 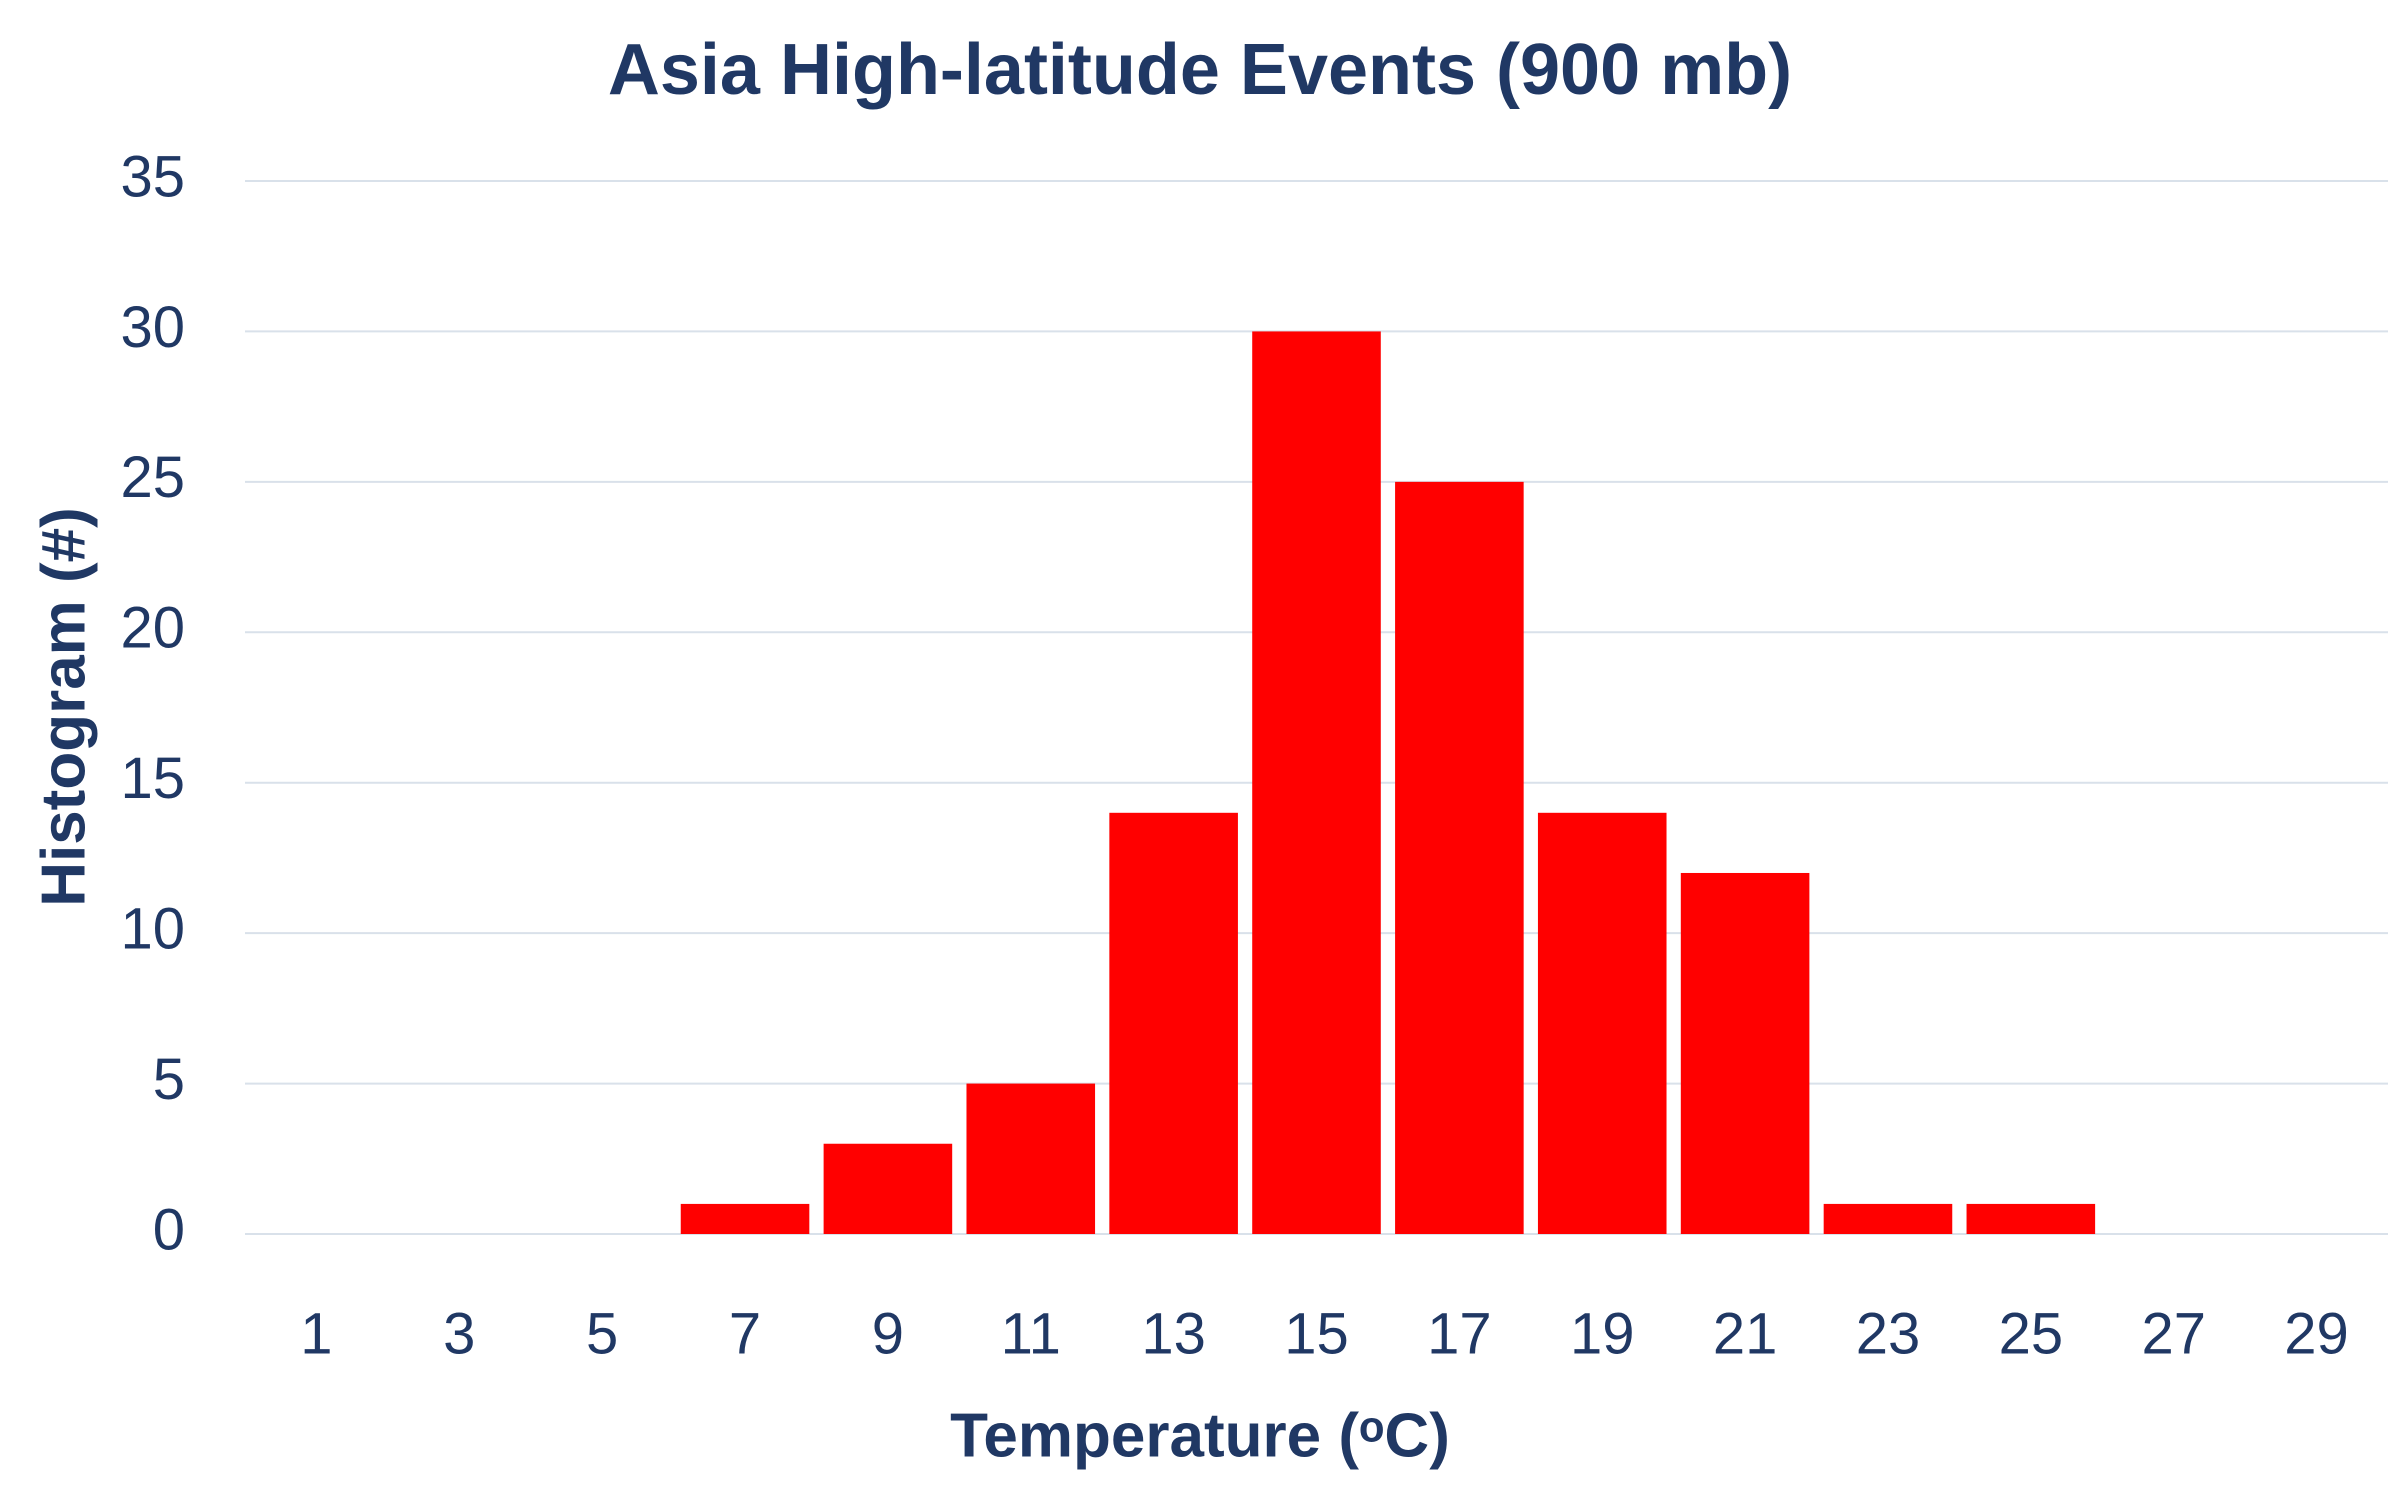 I want to click on chart-title: Asia High-latitude Events (900 mb), so click(x=1200, y=70).